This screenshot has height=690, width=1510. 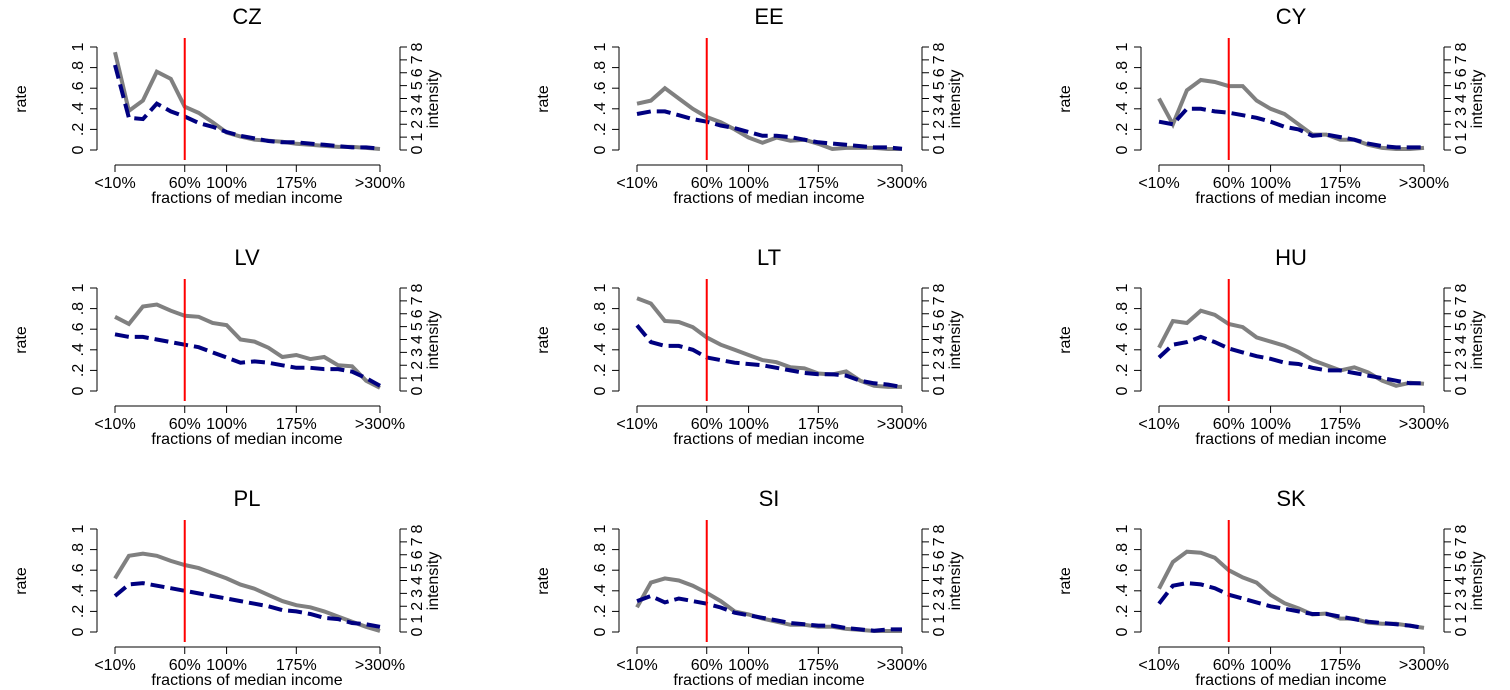 What do you see at coordinates (769, 257) in the screenshot?
I see `chart-title: LT` at bounding box center [769, 257].